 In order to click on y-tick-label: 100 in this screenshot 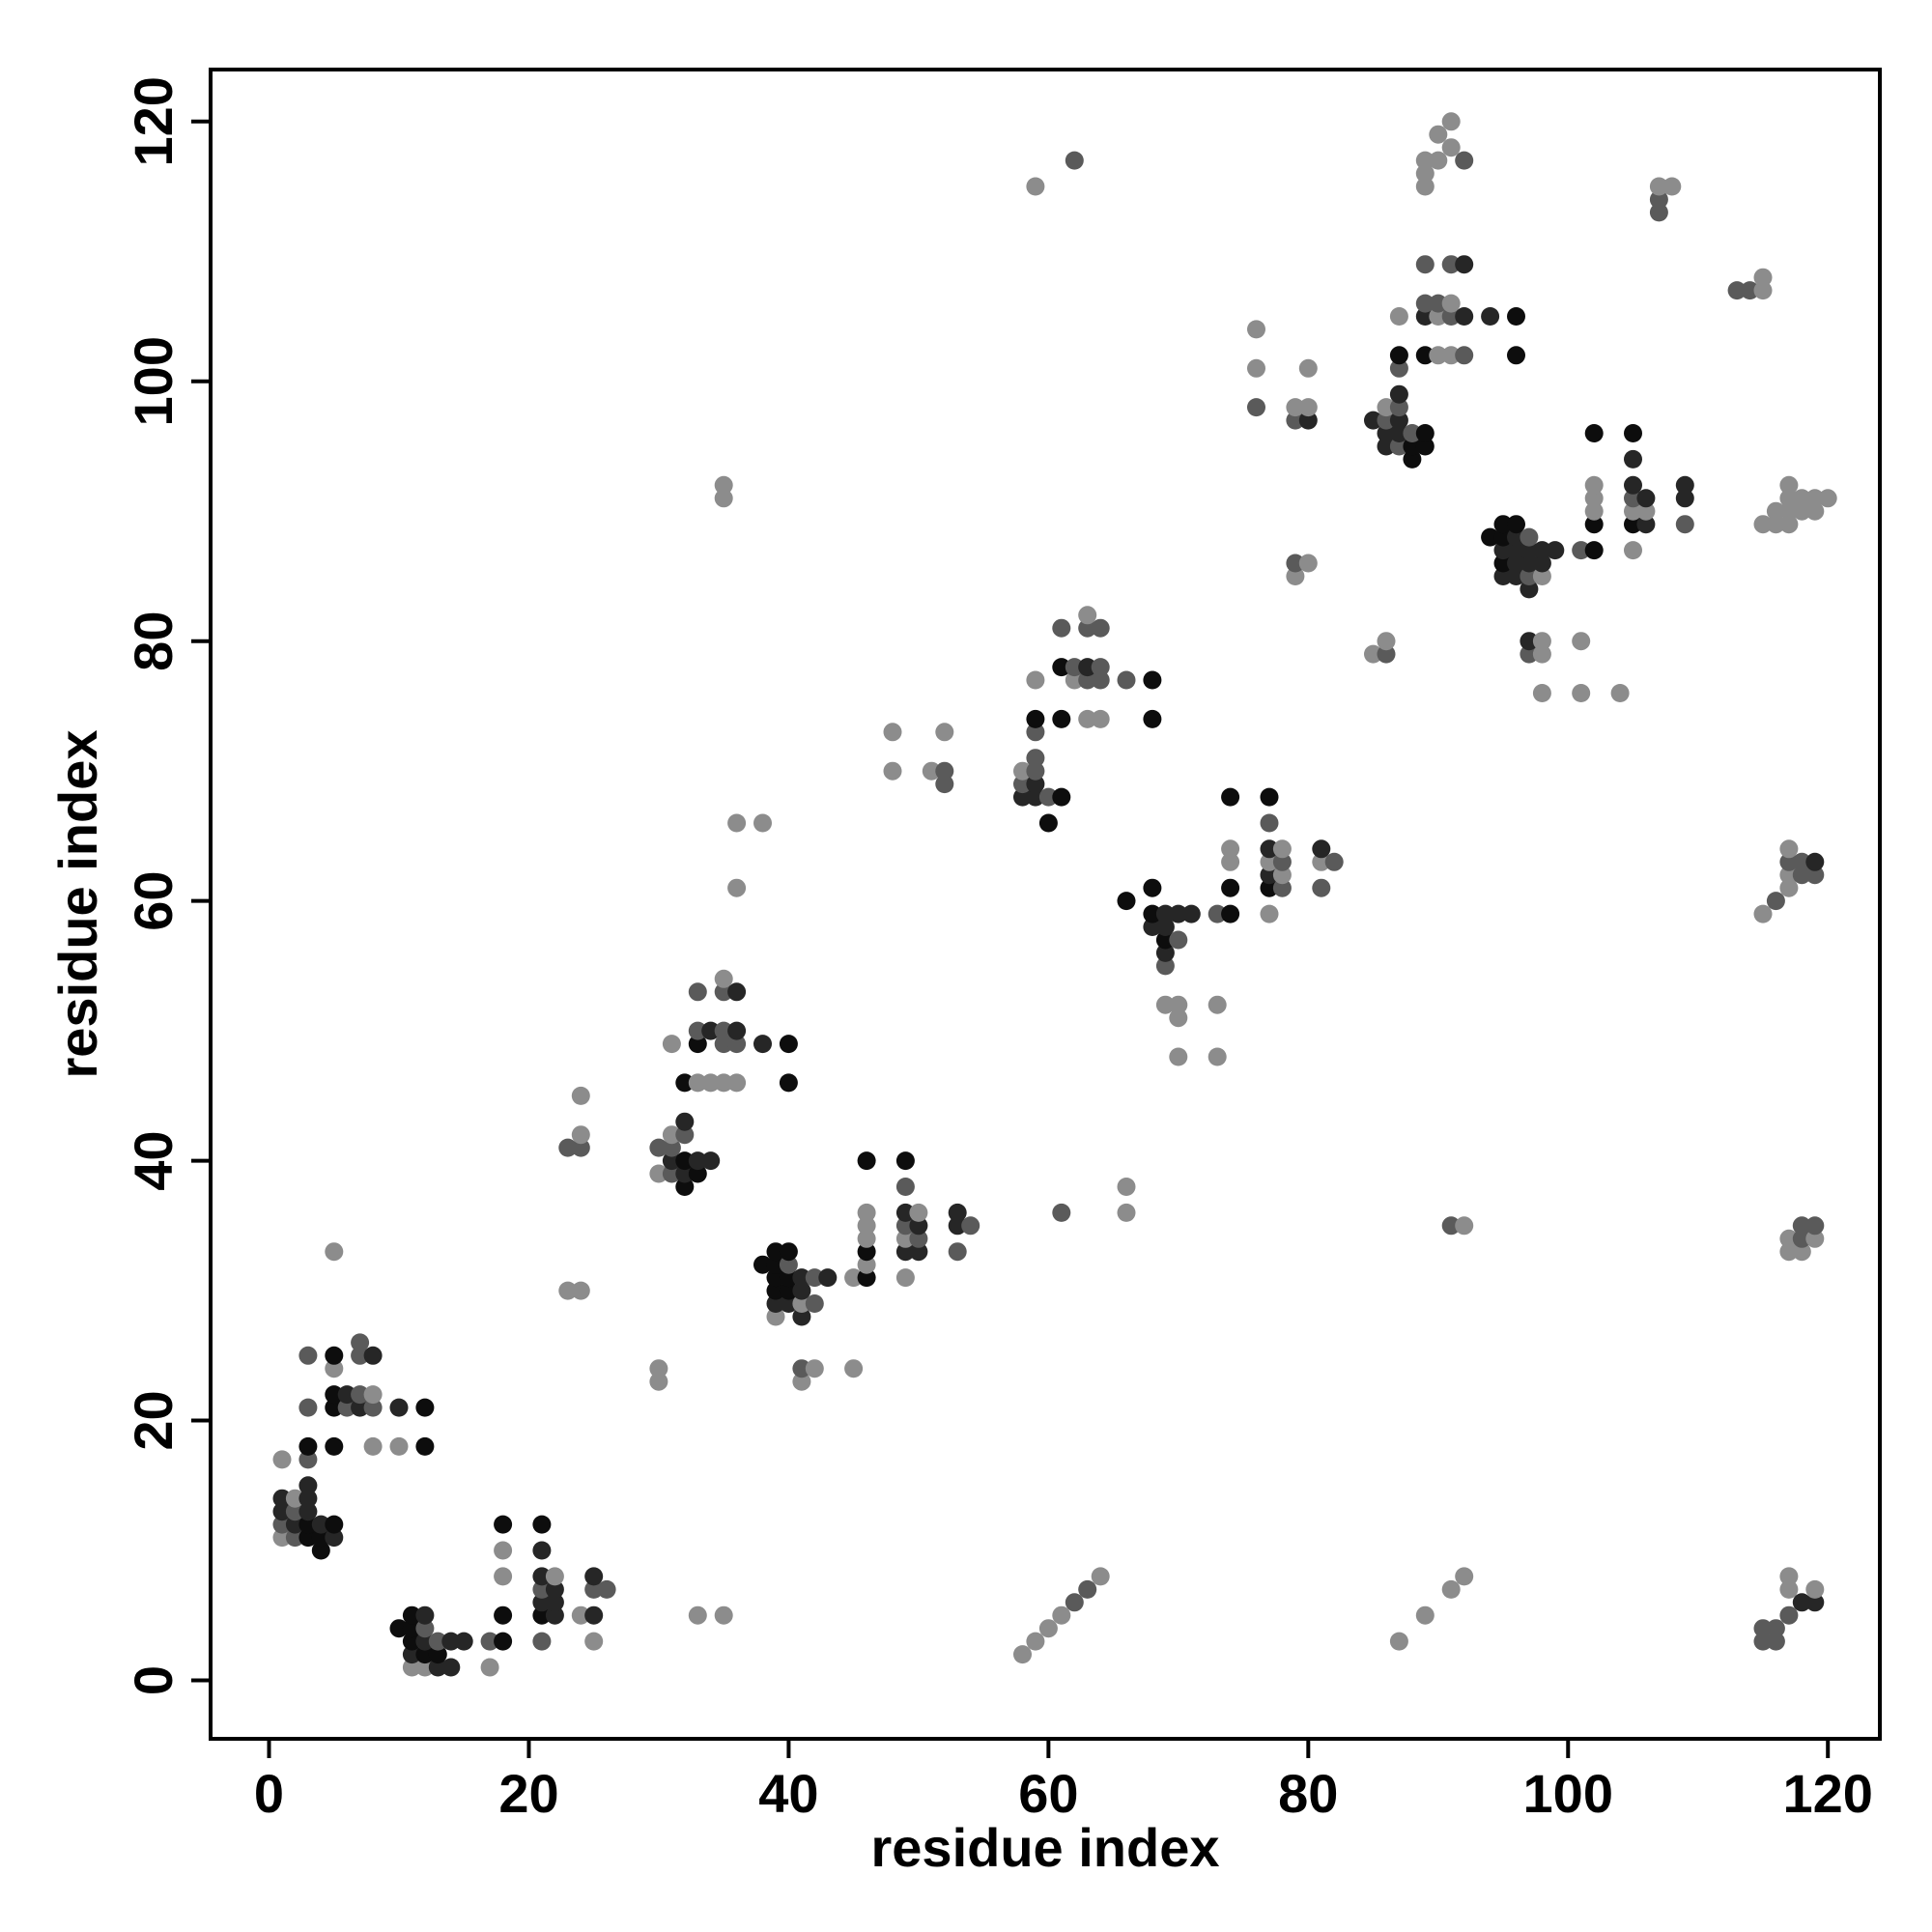, I will do `click(153, 381)`.